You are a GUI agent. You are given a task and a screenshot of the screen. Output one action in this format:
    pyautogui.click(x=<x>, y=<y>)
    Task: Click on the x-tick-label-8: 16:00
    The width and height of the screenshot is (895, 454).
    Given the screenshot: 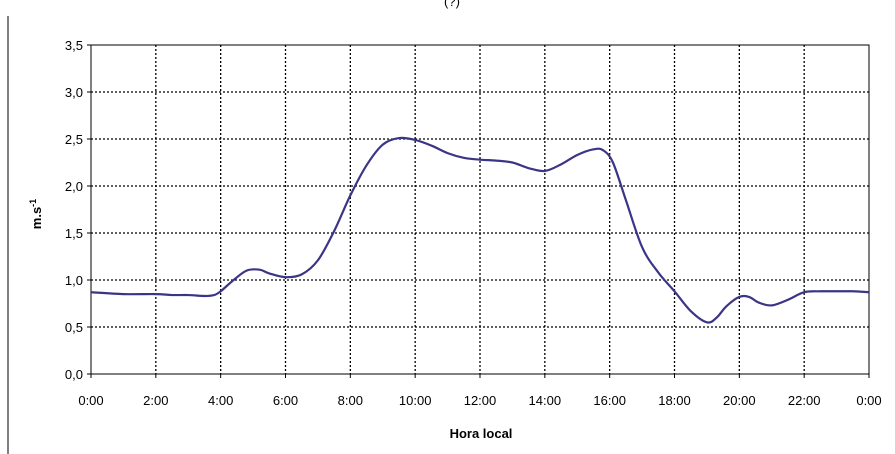 What is the action you would take?
    pyautogui.click(x=609, y=400)
    